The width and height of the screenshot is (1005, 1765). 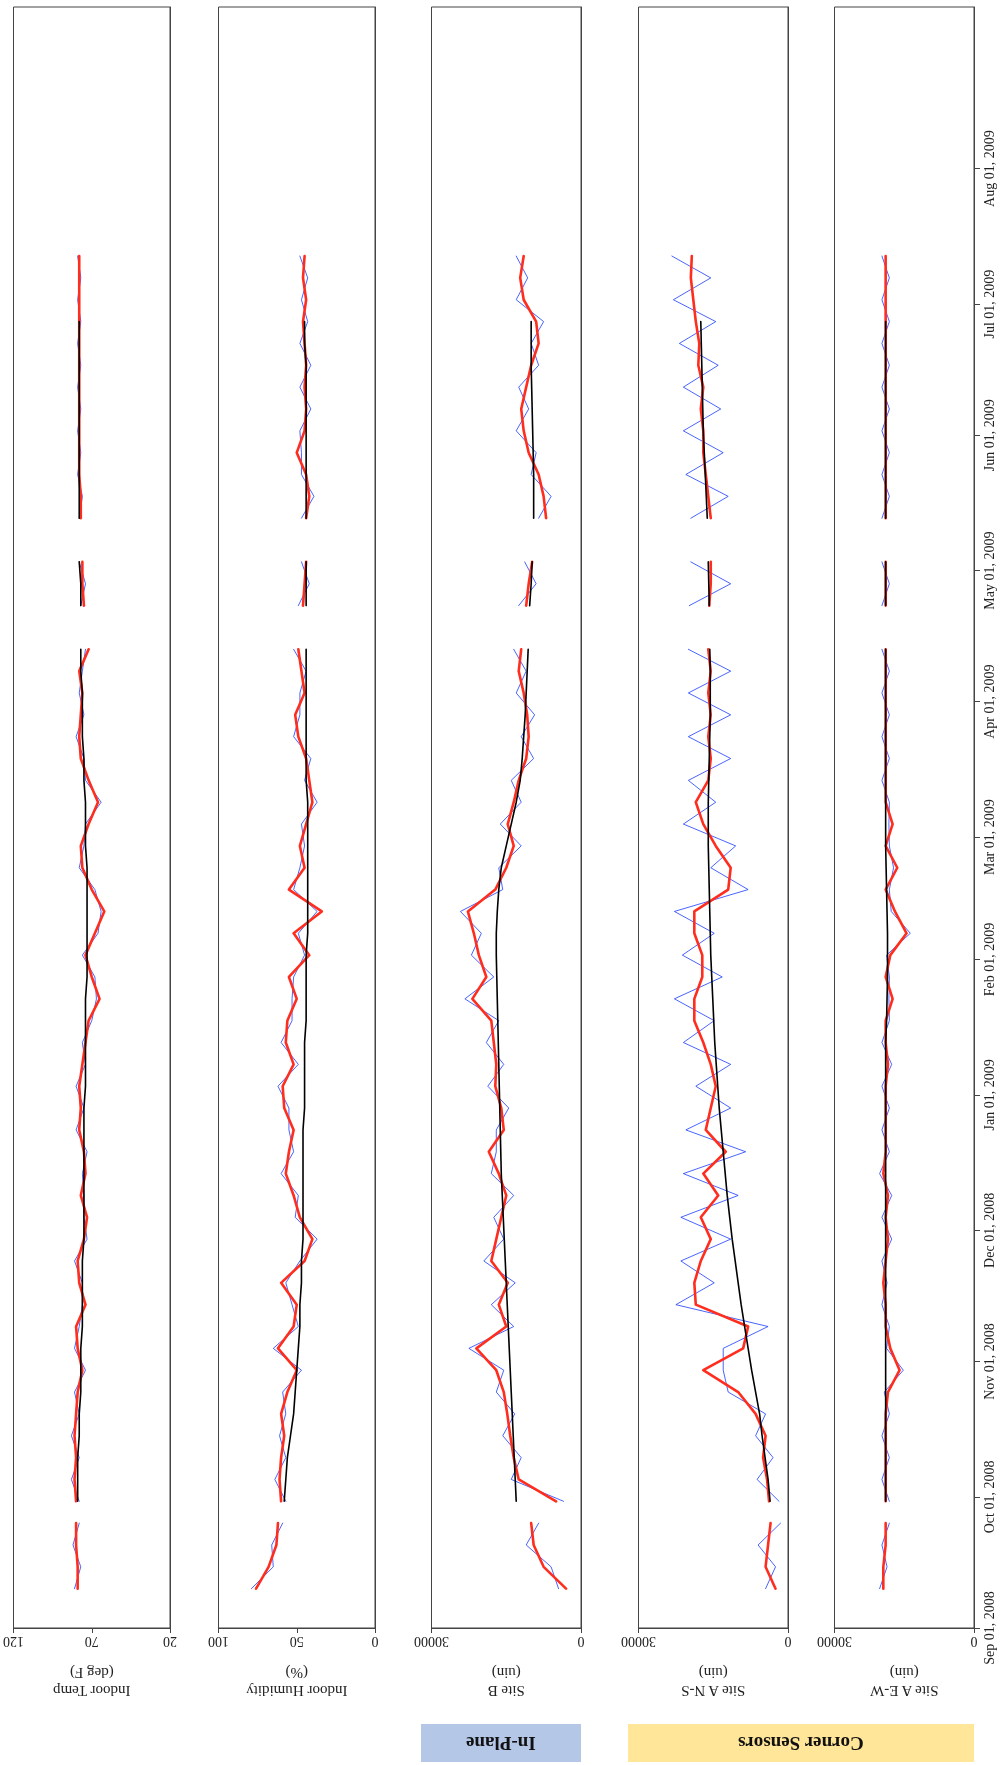 What do you see at coordinates (989, 1497) in the screenshot?
I see `y-tick-label: Oct 01, 2008` at bounding box center [989, 1497].